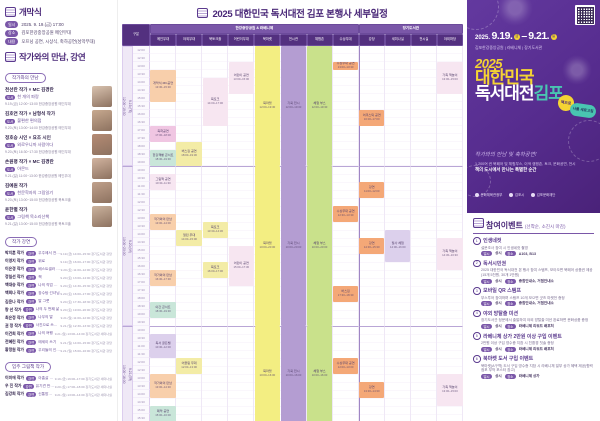  Describe the element at coordinates (450, 254) in the screenshot. I see `event-block: 가족 책놀이 14:30~16:30` at that location.